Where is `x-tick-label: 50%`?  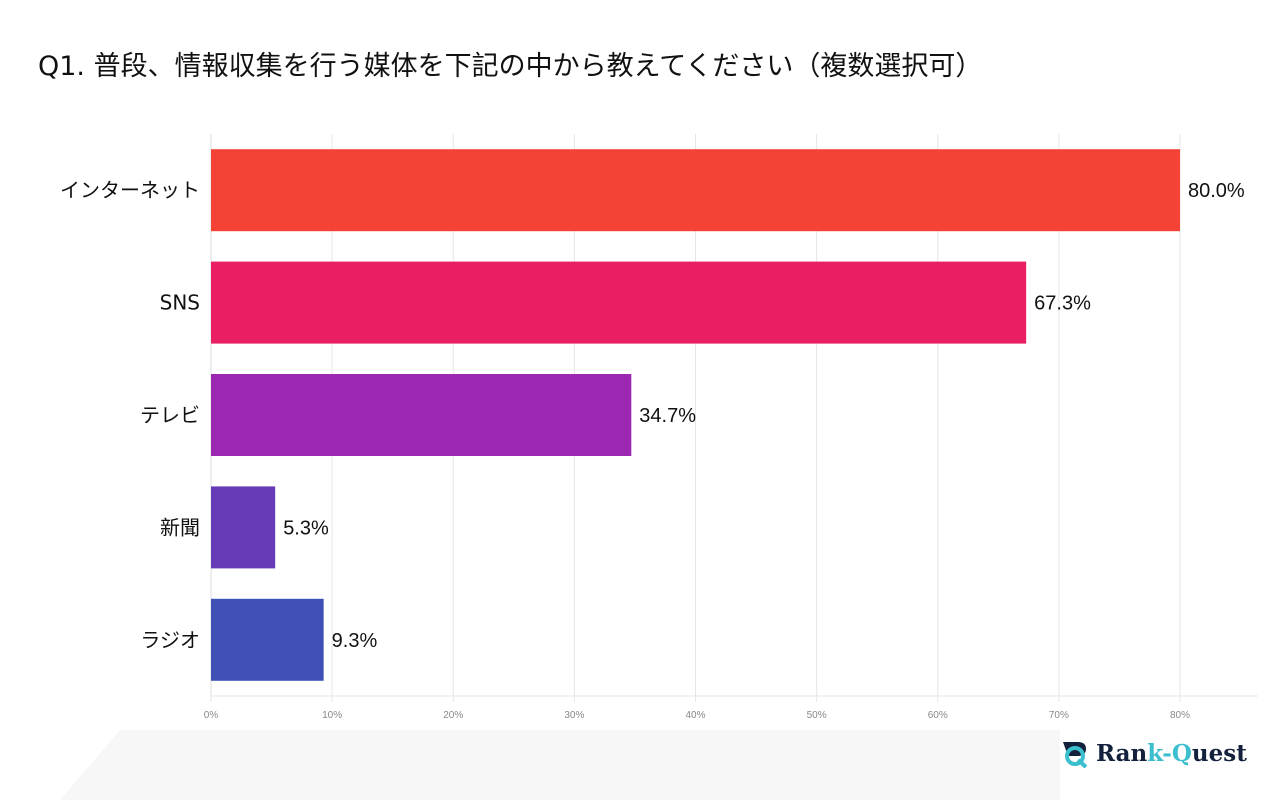 x-tick-label: 50% is located at coordinates (817, 715).